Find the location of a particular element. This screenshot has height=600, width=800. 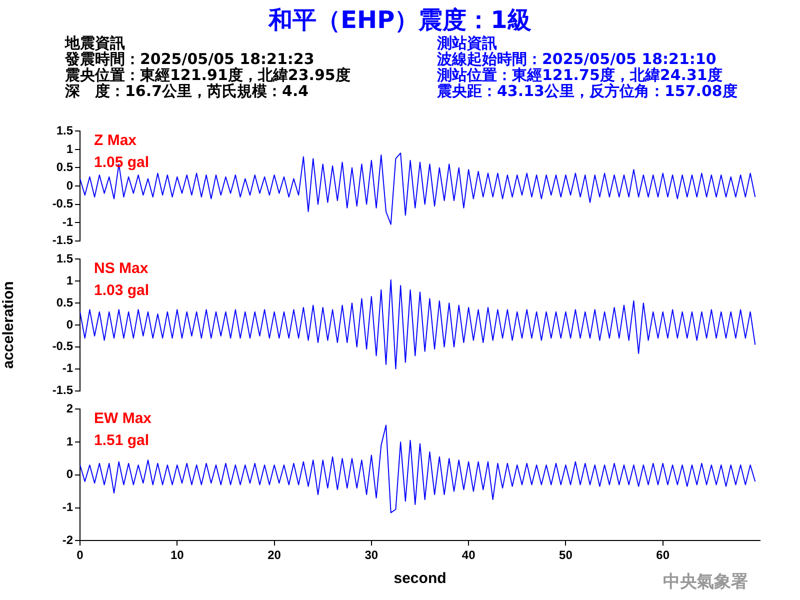

x-tick-label: 60 is located at coordinates (663, 555).